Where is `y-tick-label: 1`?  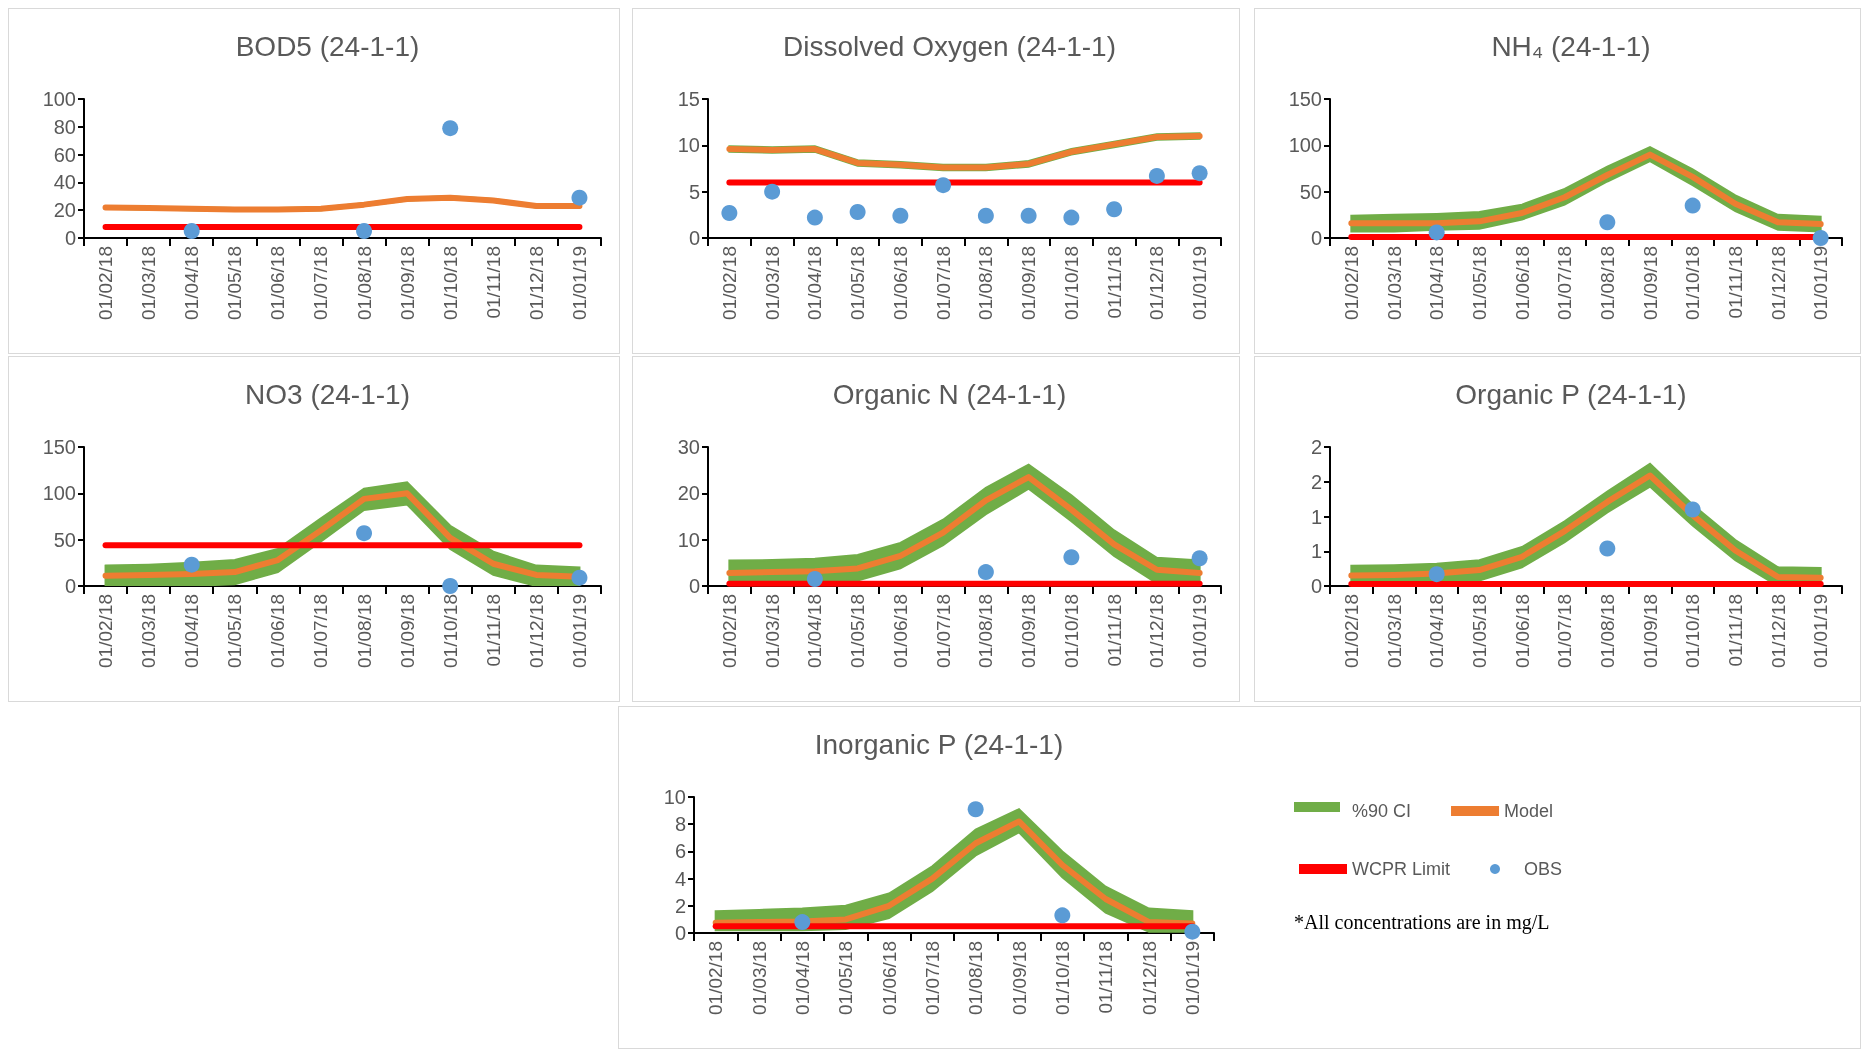
y-tick-label: 1 is located at coordinates (1316, 516).